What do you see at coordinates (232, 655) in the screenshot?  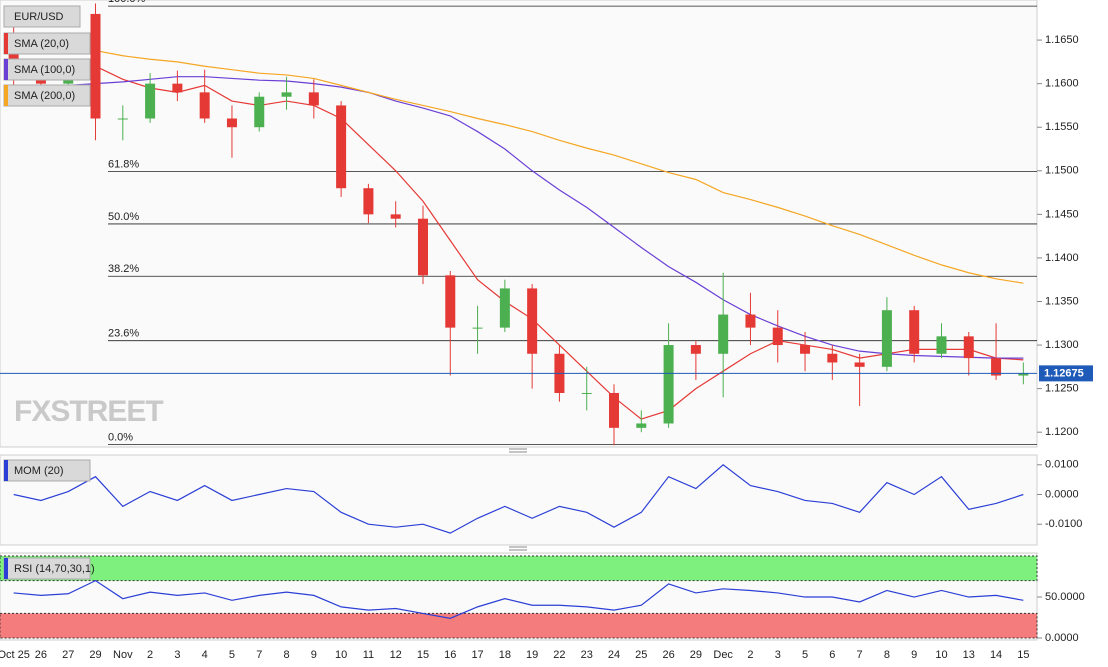 I see `x-tick-label: 5` at bounding box center [232, 655].